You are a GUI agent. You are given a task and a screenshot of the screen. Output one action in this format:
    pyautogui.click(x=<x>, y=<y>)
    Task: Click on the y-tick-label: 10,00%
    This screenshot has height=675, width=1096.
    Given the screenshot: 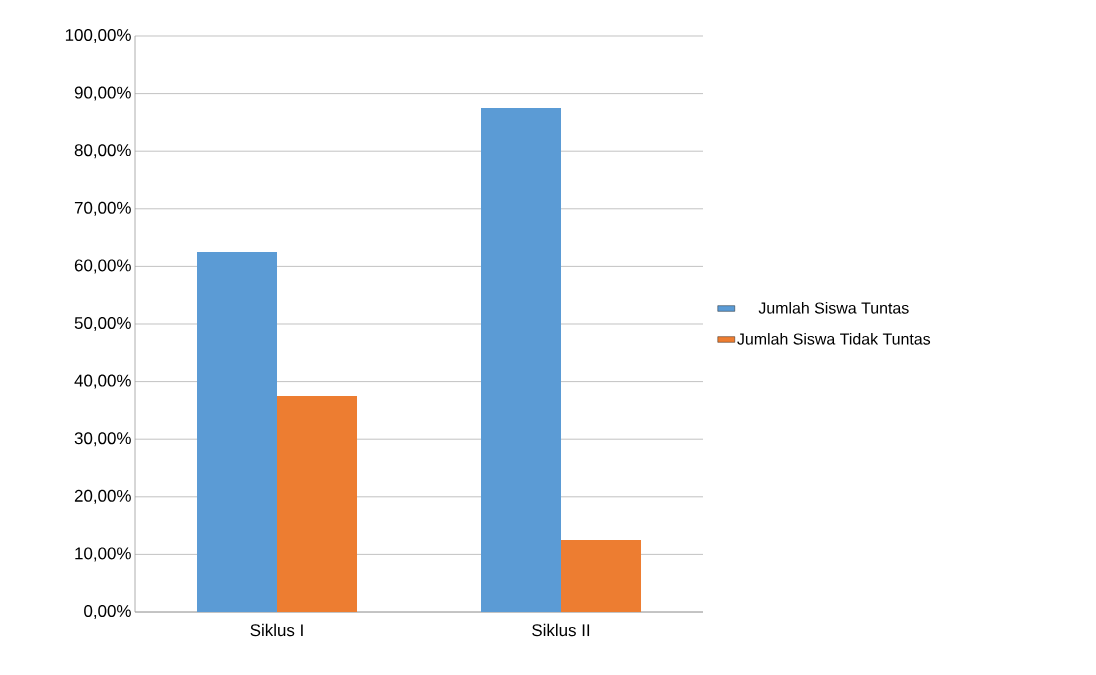 What is the action you would take?
    pyautogui.click(x=103, y=554)
    